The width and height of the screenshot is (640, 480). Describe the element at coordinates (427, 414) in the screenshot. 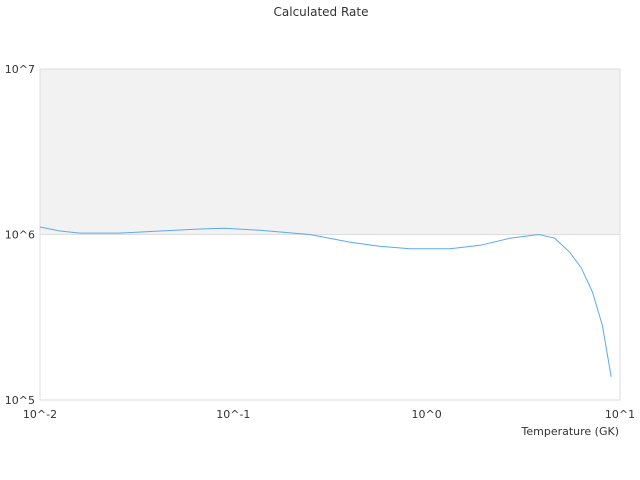

I see `x-tick-label: 10^0` at that location.